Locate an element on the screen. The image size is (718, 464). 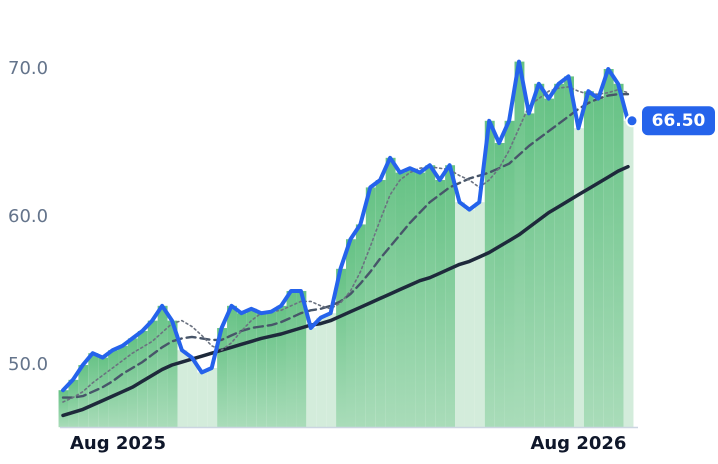
x-tick-label: Aug 2026 is located at coordinates (578, 443).